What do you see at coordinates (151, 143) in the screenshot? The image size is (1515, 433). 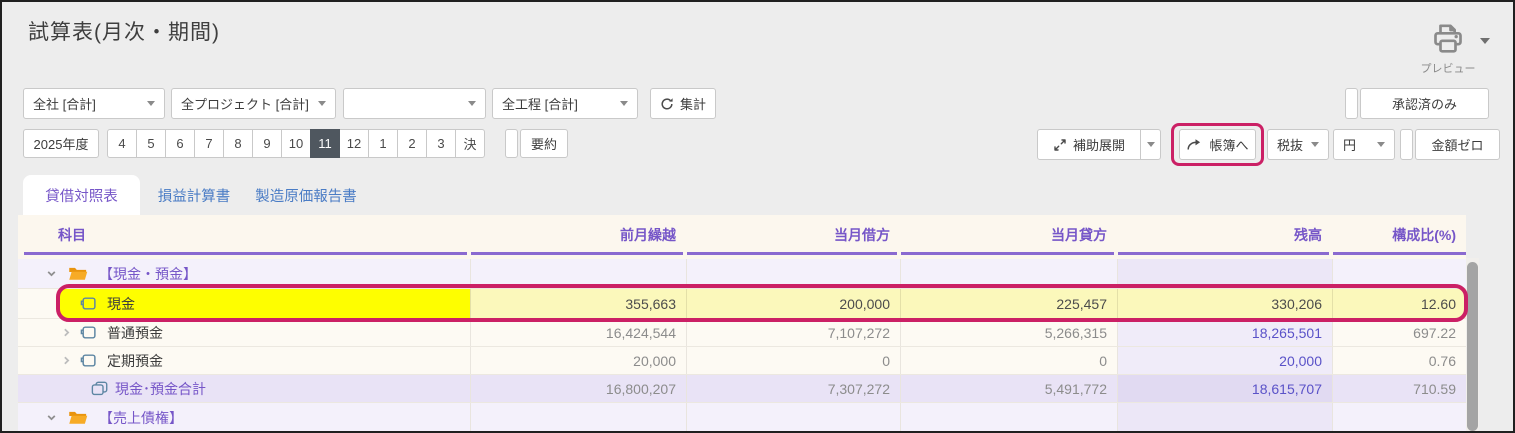 I see `month-button-5: 5` at bounding box center [151, 143].